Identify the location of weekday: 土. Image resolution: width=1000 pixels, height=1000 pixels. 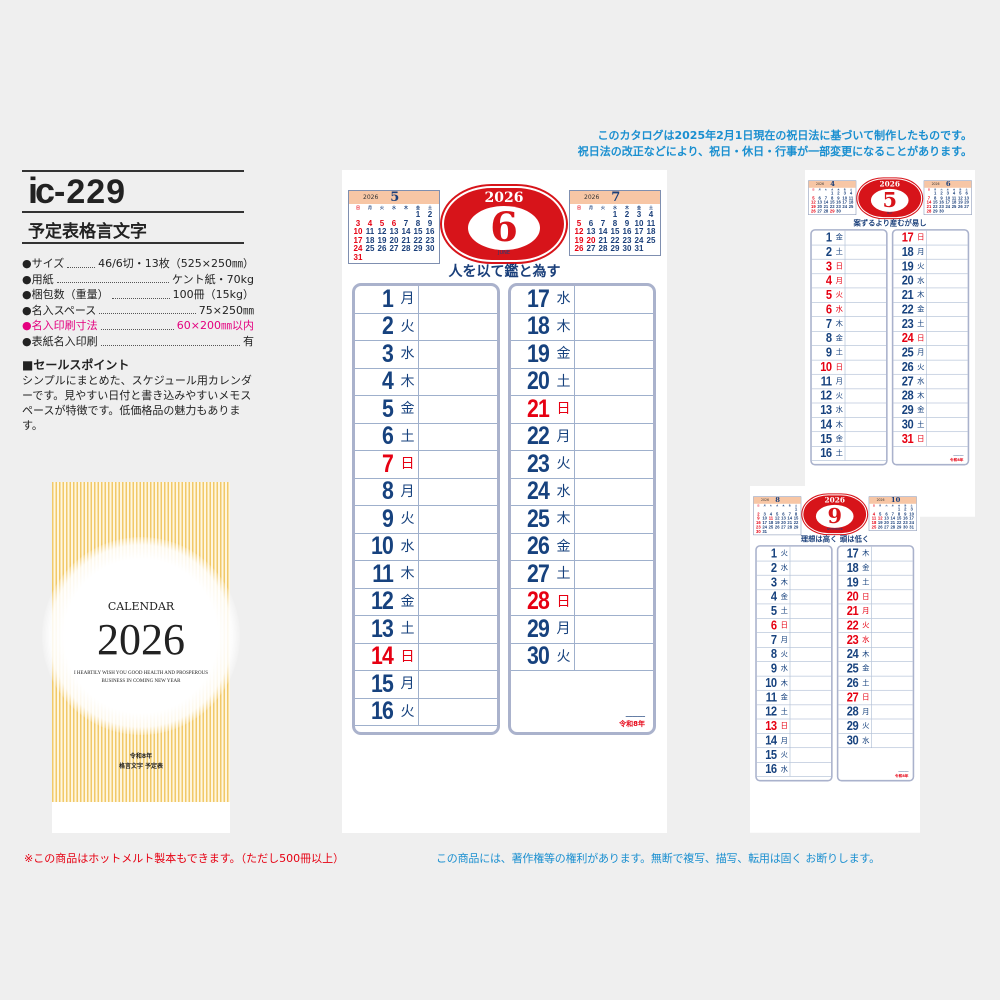
(564, 574).